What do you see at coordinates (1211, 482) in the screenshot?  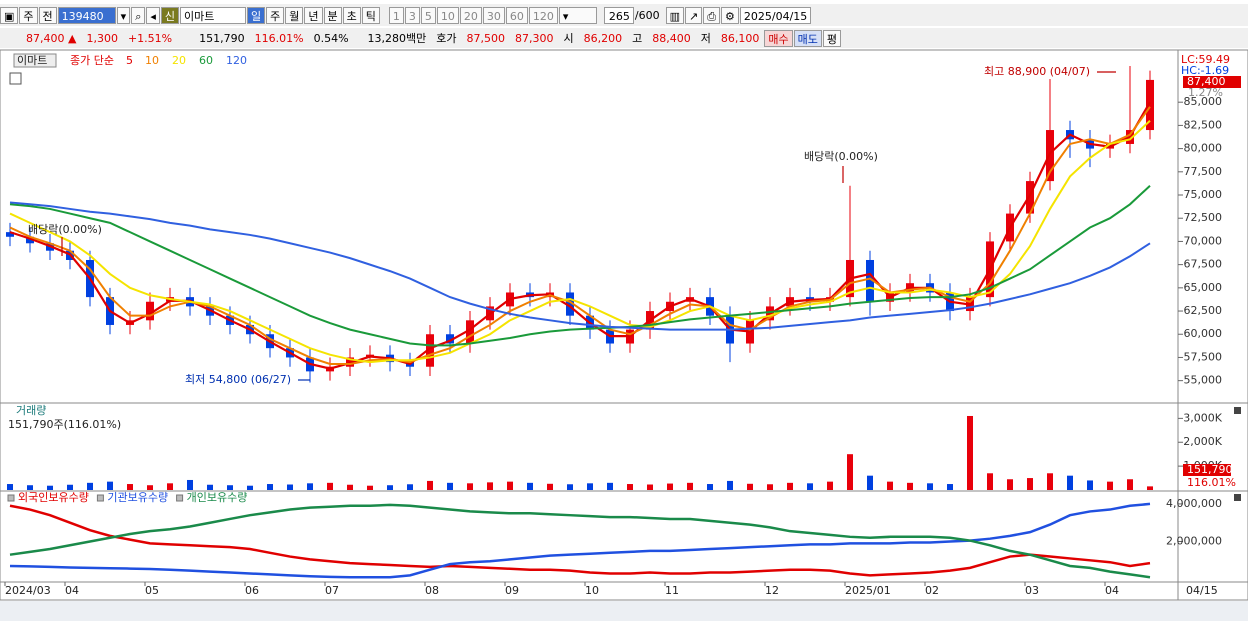 I see `last-volume-rate: 116.01%` at bounding box center [1211, 482].